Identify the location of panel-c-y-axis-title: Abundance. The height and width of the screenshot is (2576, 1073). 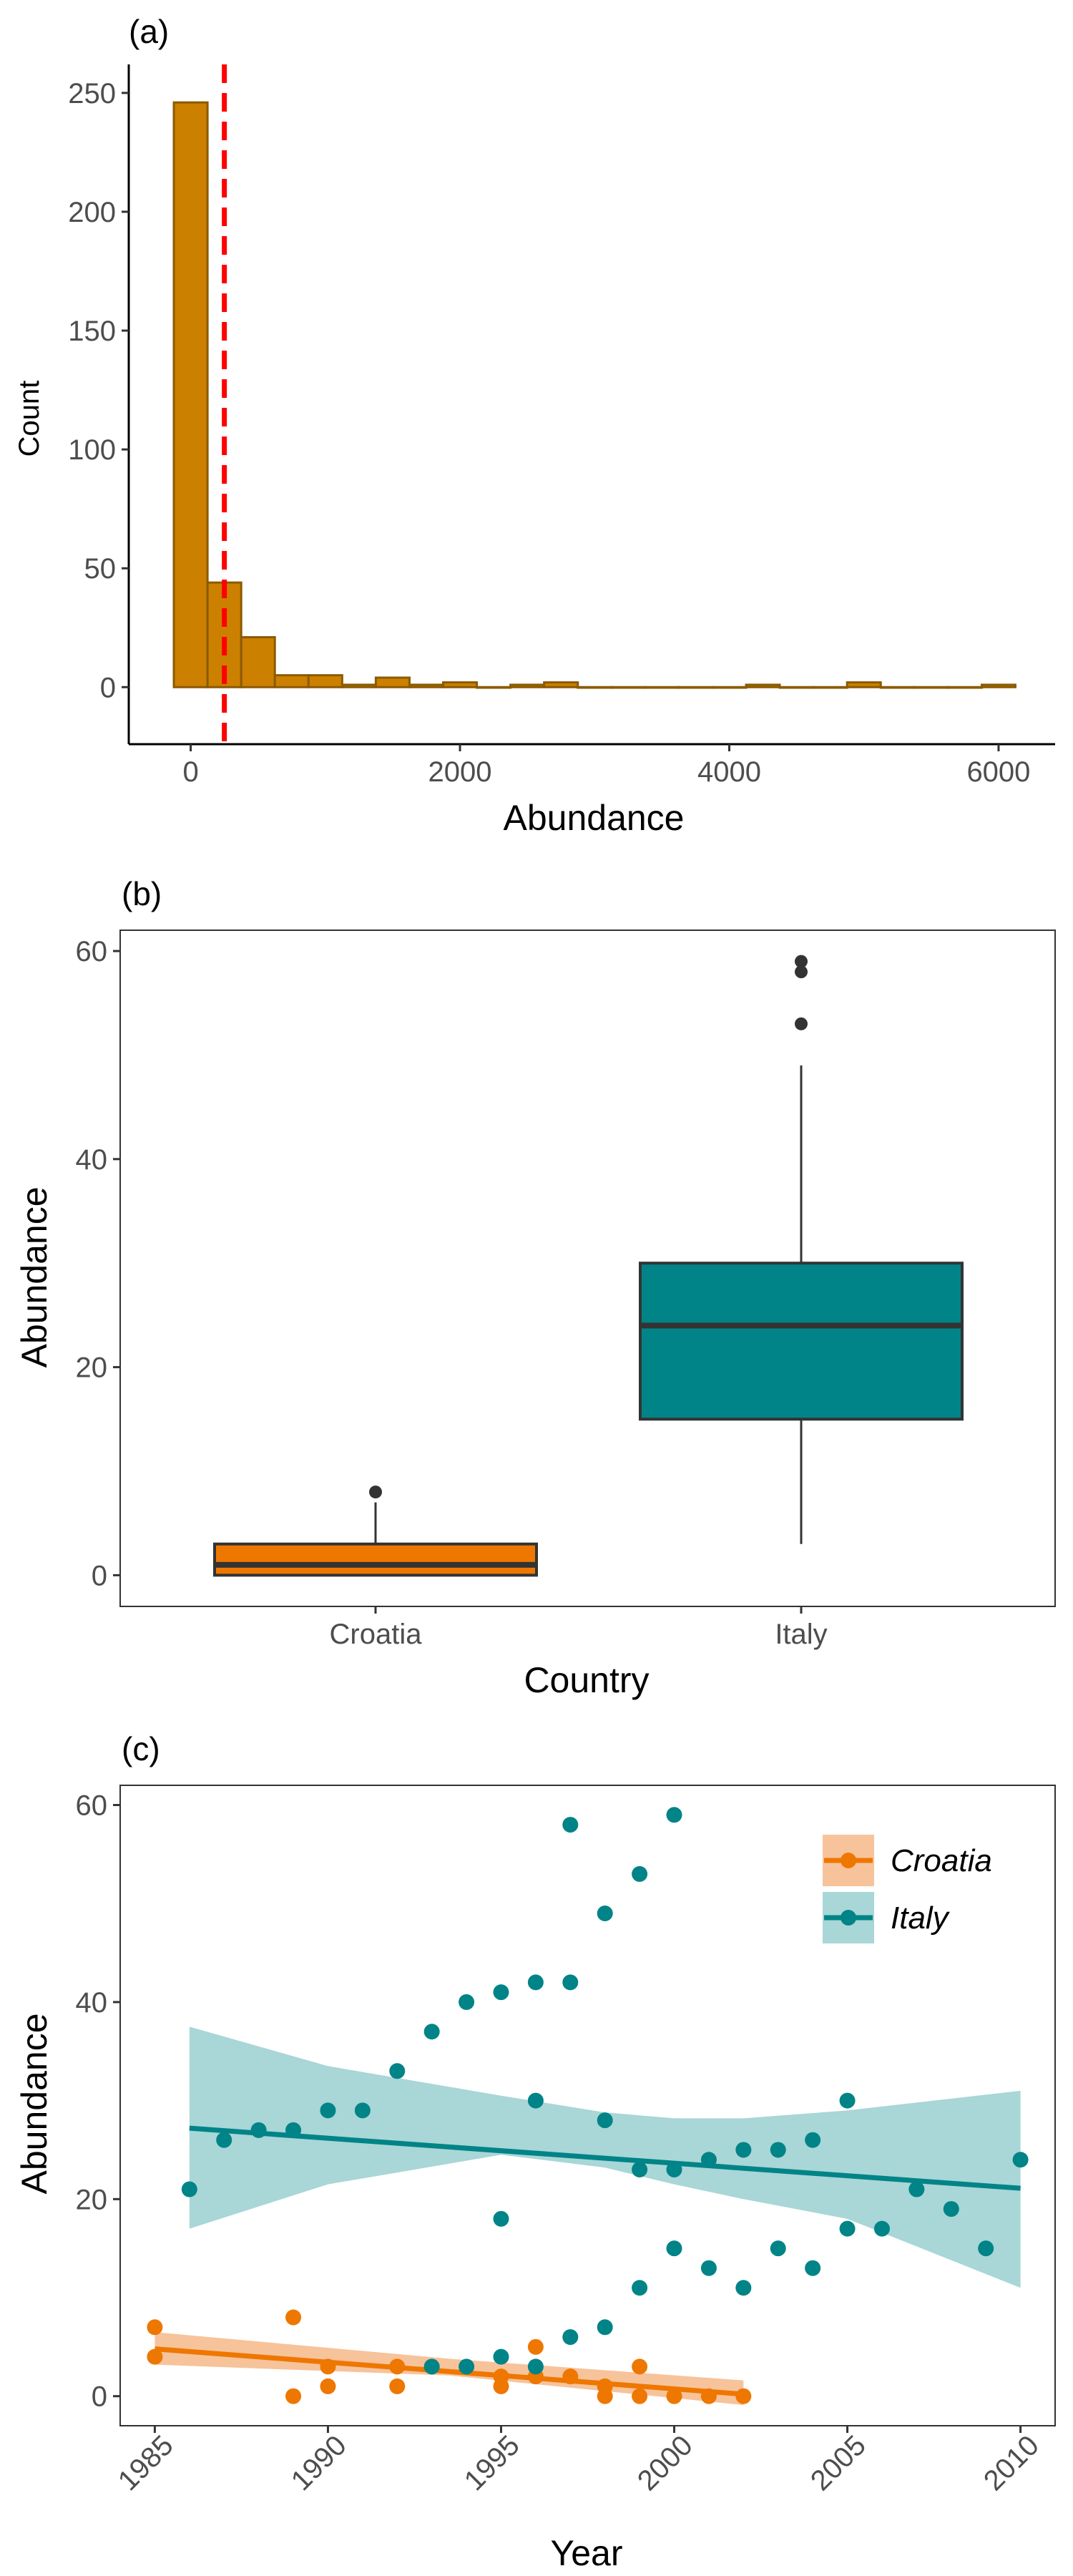
(34, 2103).